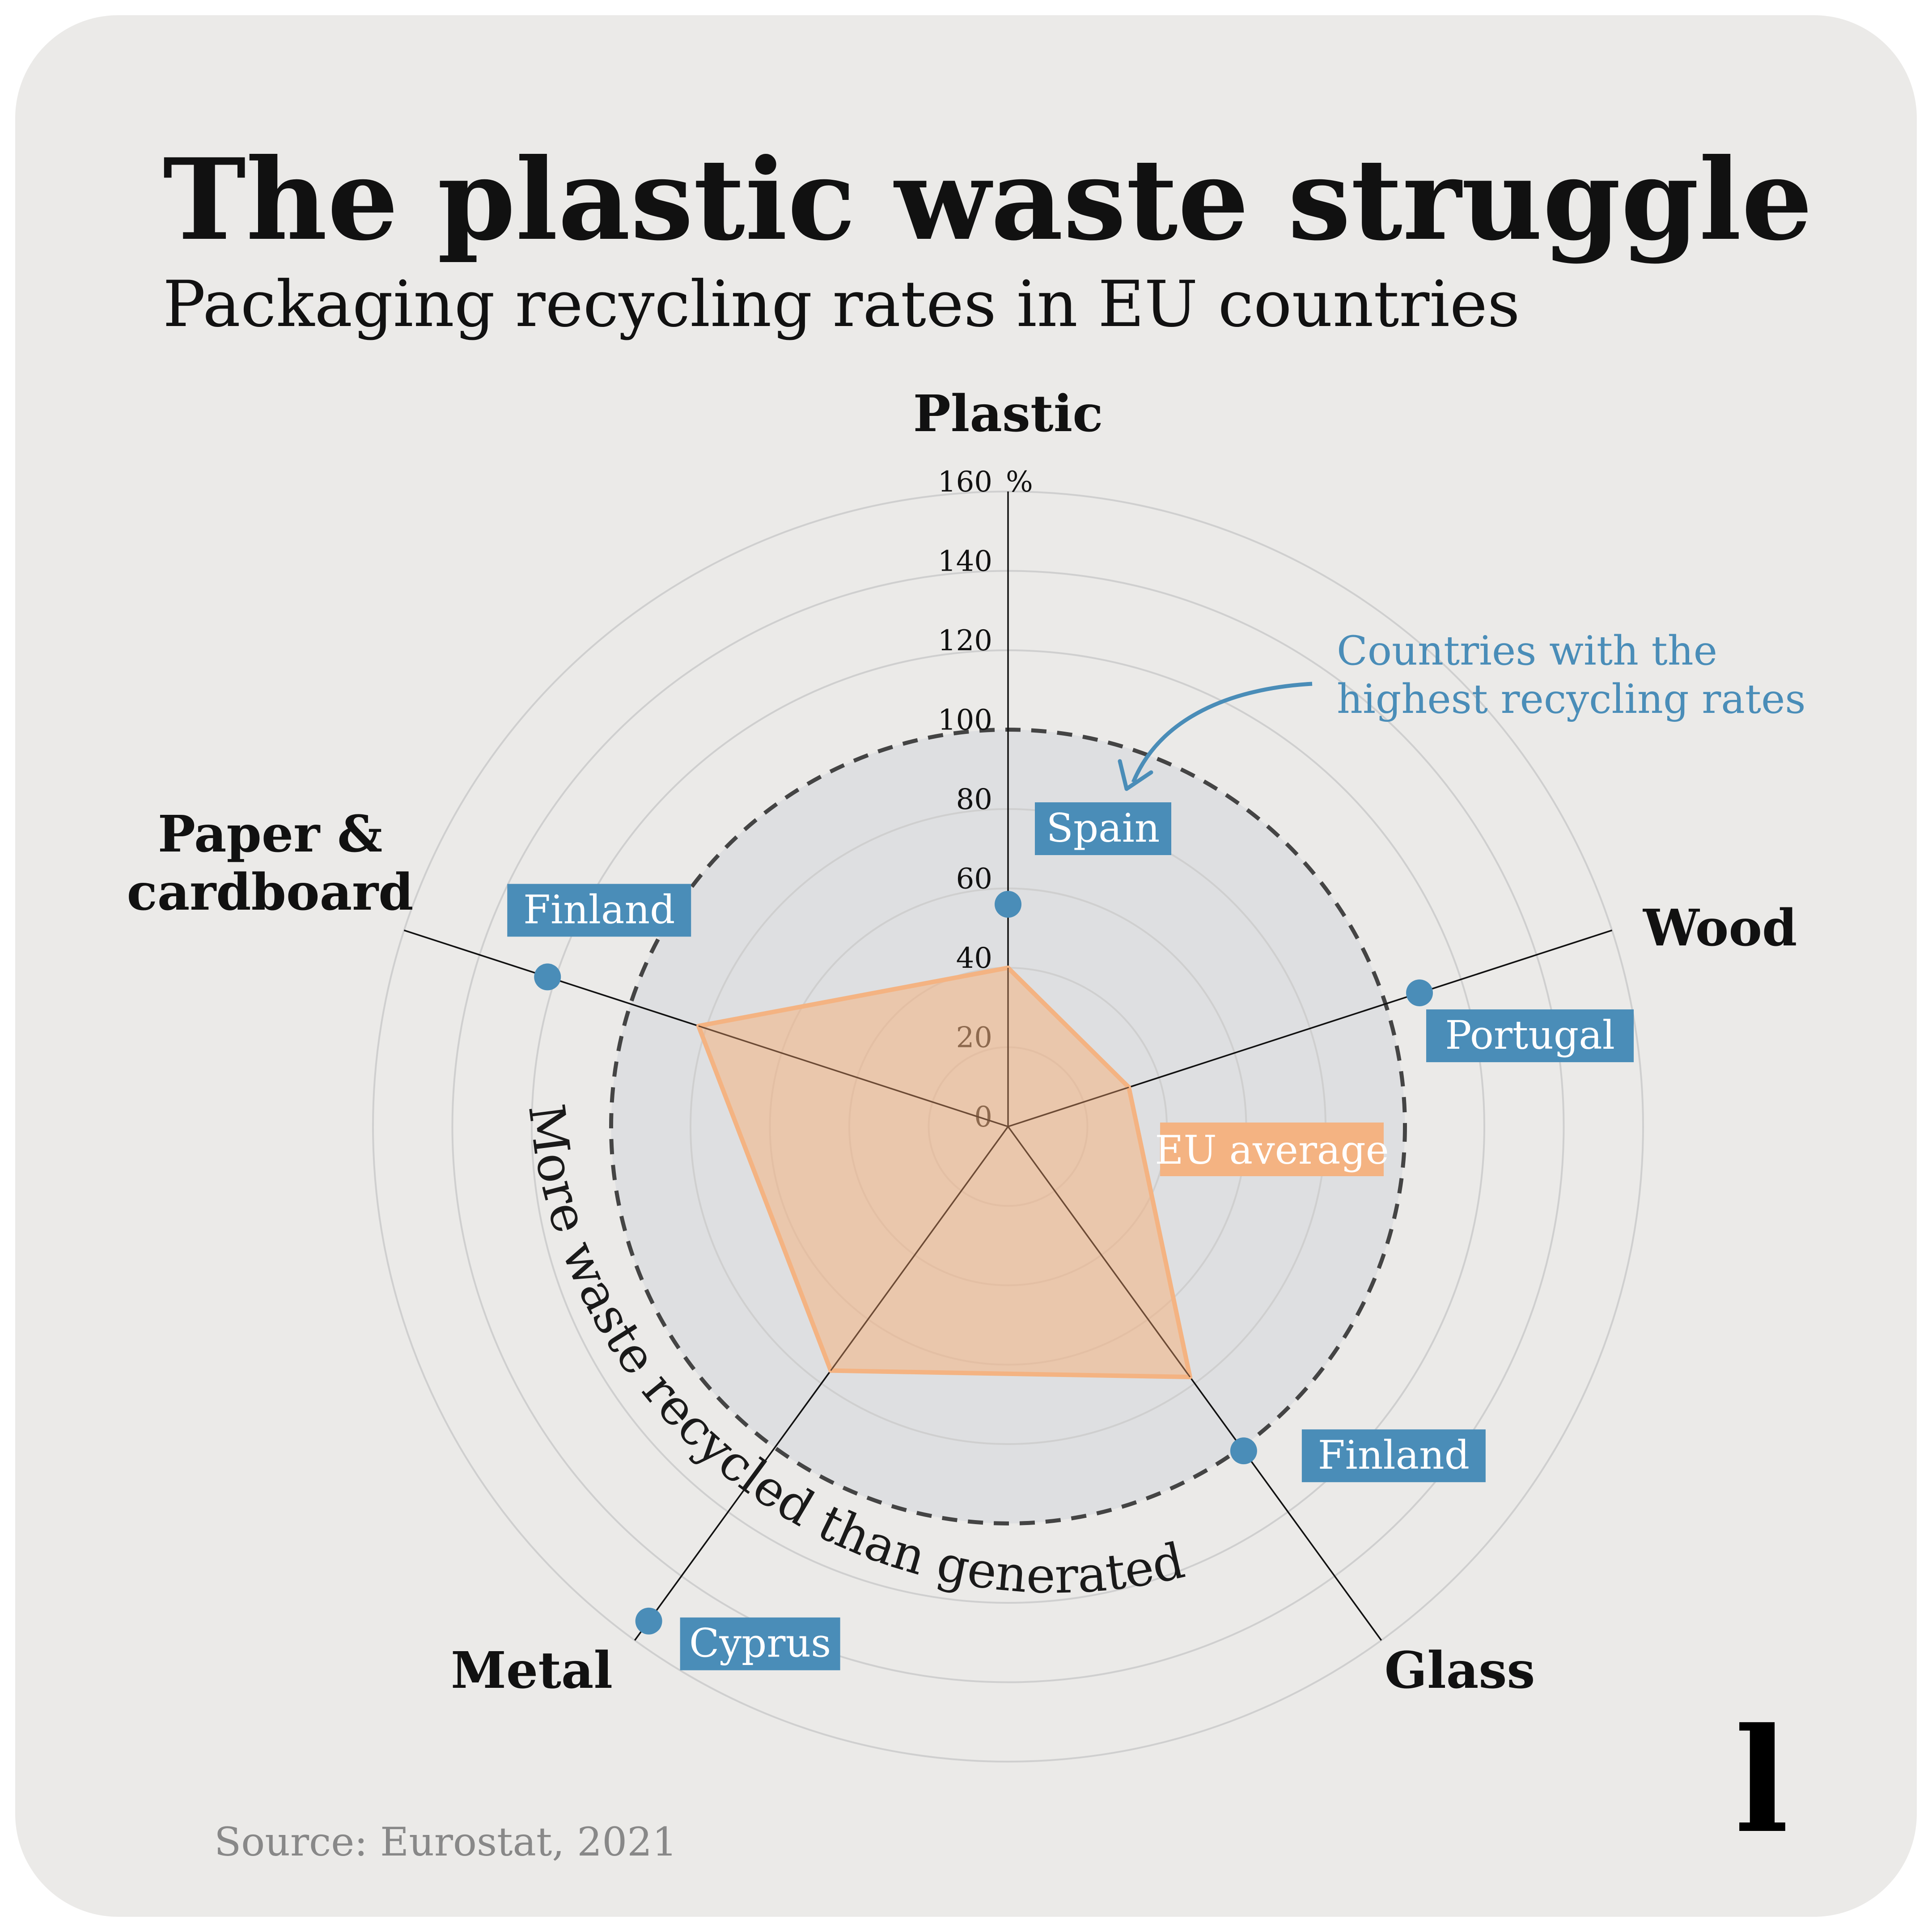 This screenshot has height=1932, width=1932. Describe the element at coordinates (532, 1670) in the screenshot. I see `axis-label: Metal` at that location.